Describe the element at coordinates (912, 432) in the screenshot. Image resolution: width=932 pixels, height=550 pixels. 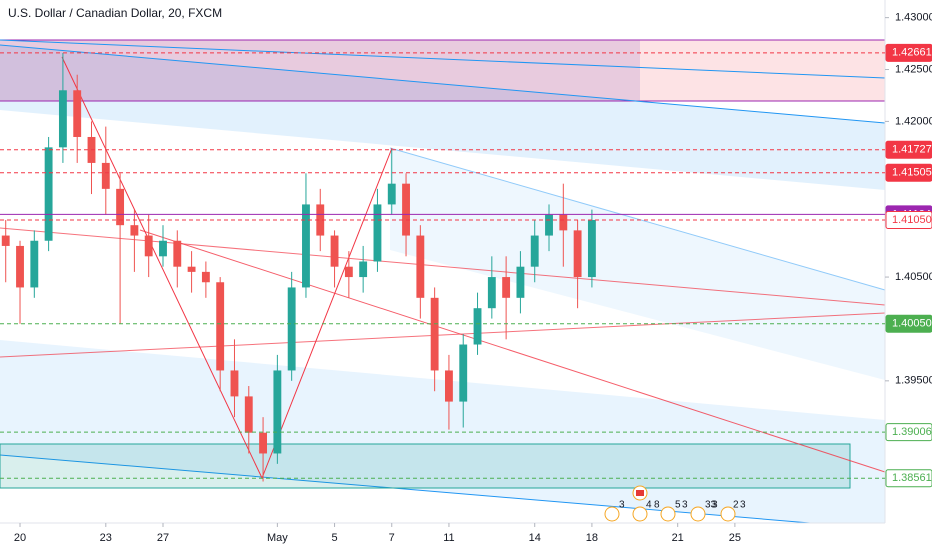
I see `price-tag-label: 1.39006` at that location.